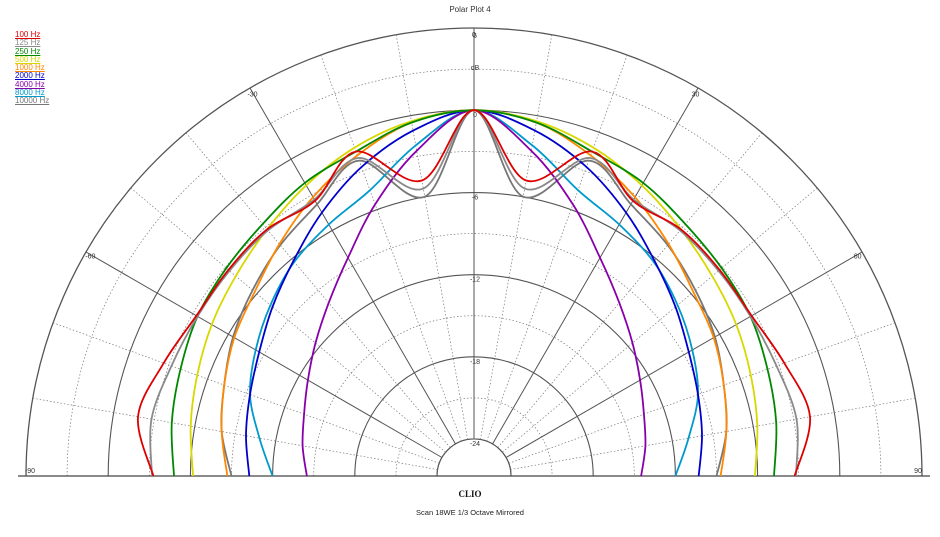 The width and height of the screenshot is (940, 537). What do you see at coordinates (475, 362) in the screenshot?
I see `radial-tick-label: -18` at bounding box center [475, 362].